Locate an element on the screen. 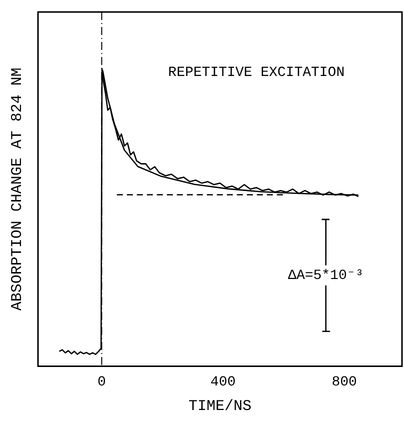 Image resolution: width=404 pixels, height=423 pixels. y-axis-title: ABSORPTION CHANGE AT 824 NM is located at coordinates (17, 189).